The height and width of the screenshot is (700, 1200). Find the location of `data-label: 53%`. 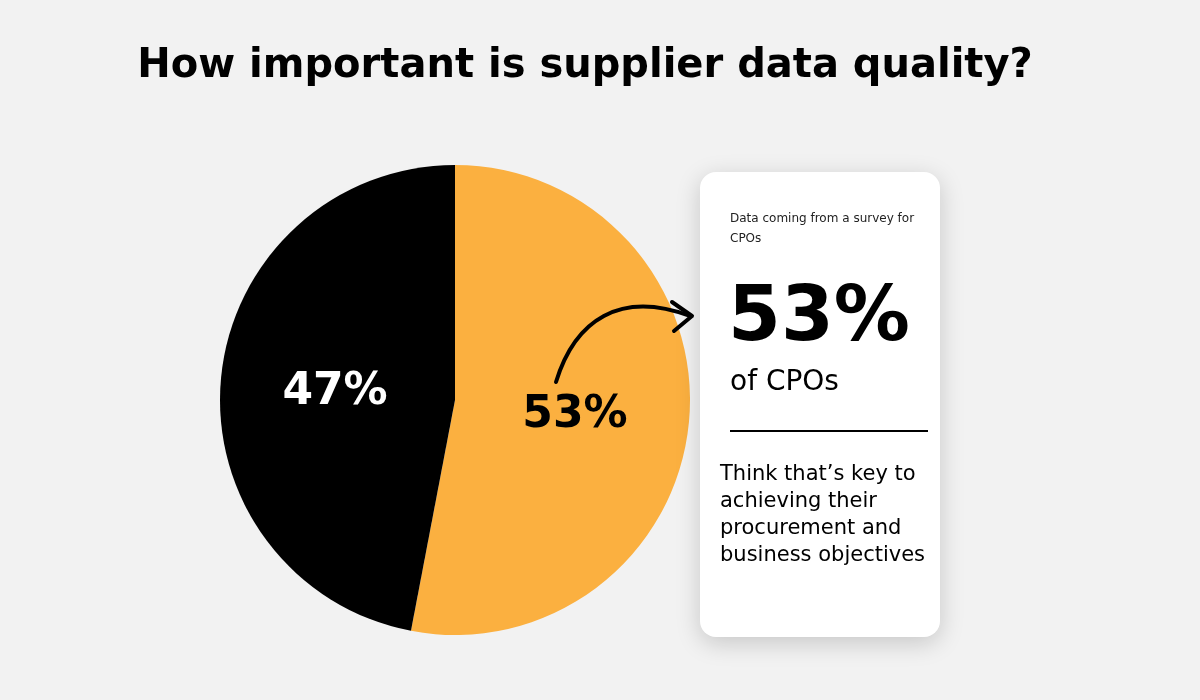

data-label: 53% is located at coordinates (575, 411).